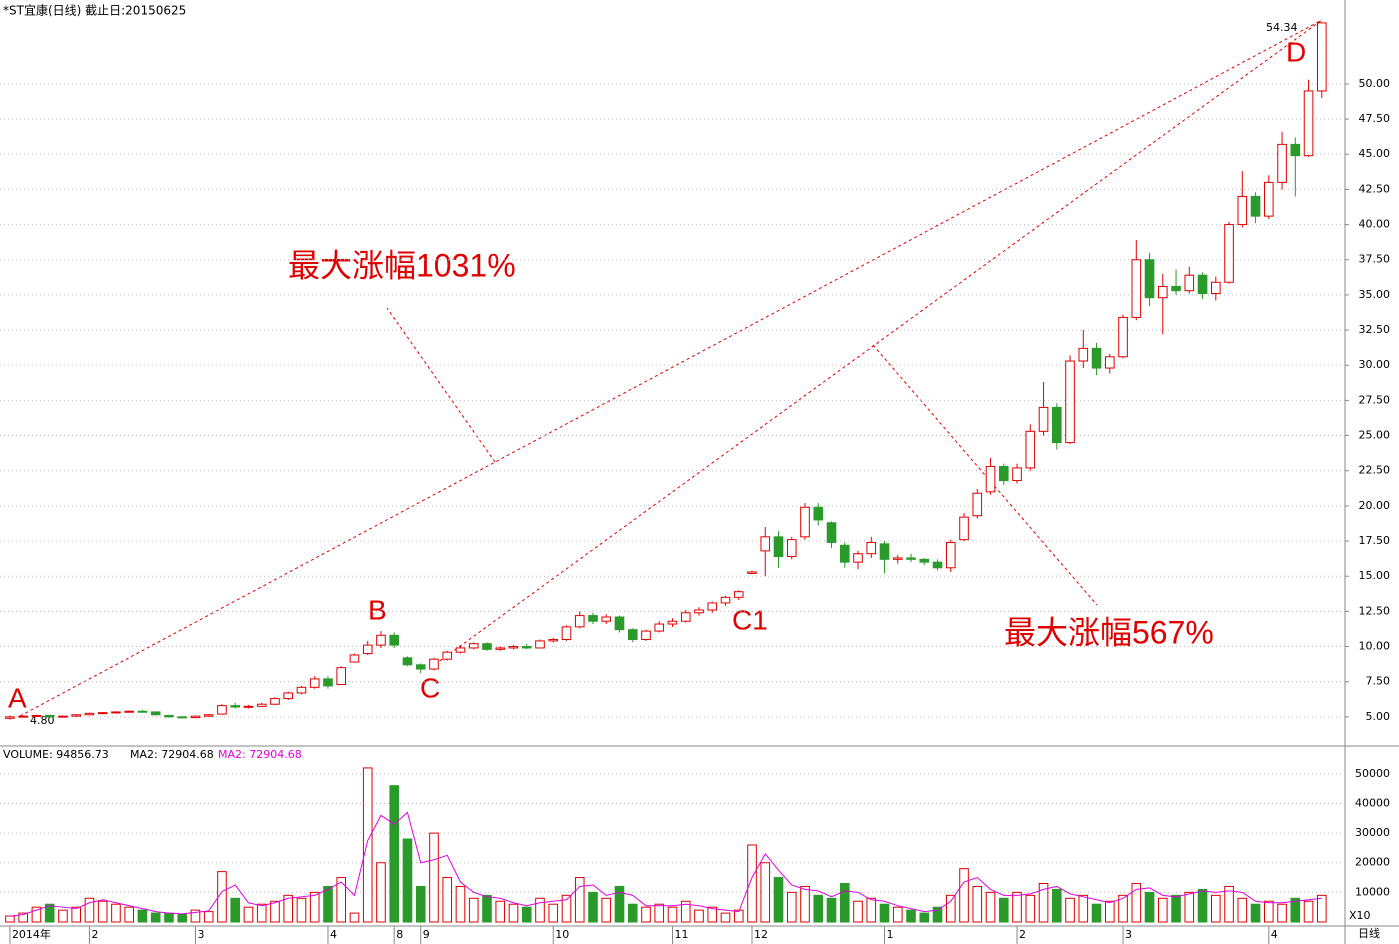 This screenshot has height=944, width=1399. What do you see at coordinates (200, 934) in the screenshot?
I see `x-tick-label: 3` at bounding box center [200, 934].